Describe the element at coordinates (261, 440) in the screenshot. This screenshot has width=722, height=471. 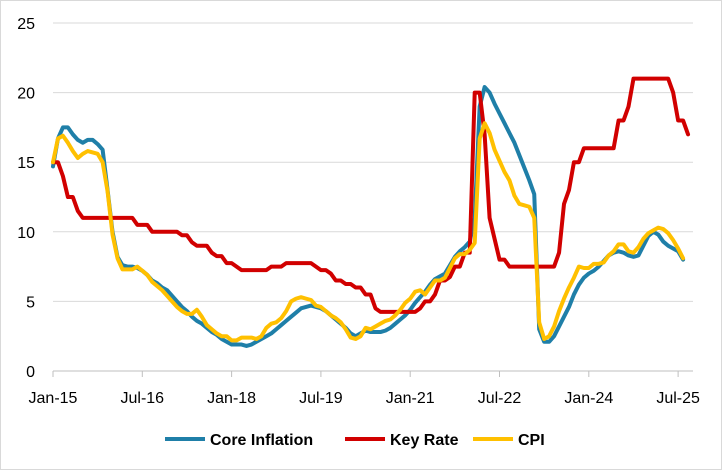
I see `legend-label-core-inflation: Core Inflation` at that location.